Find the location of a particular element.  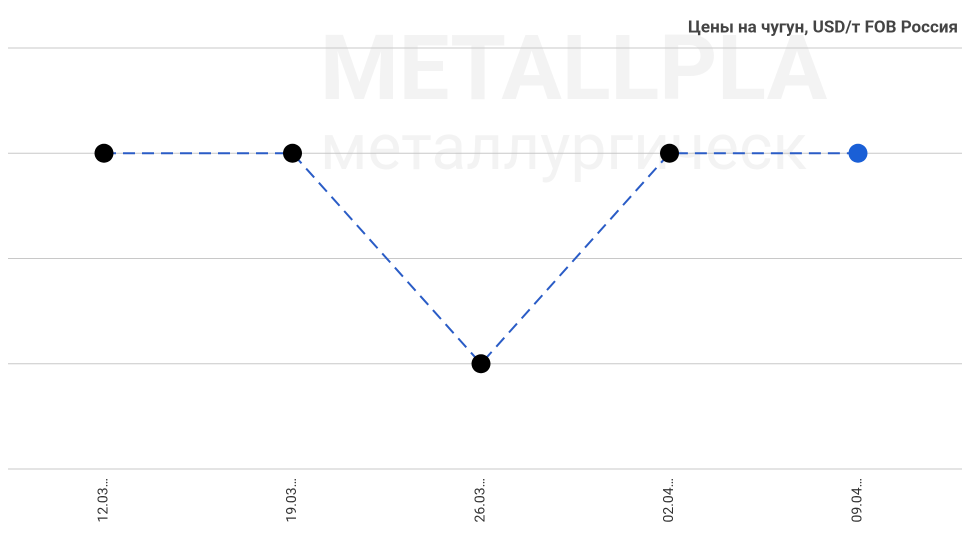

watermark: металлургическ is located at coordinates (563, 147).